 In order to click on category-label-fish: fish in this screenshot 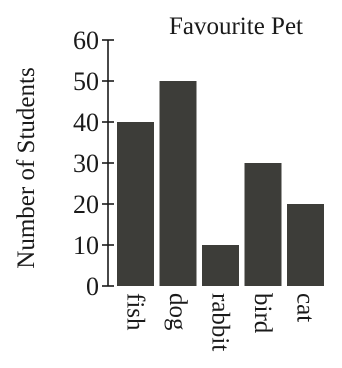, I will do `click(135, 312)`.